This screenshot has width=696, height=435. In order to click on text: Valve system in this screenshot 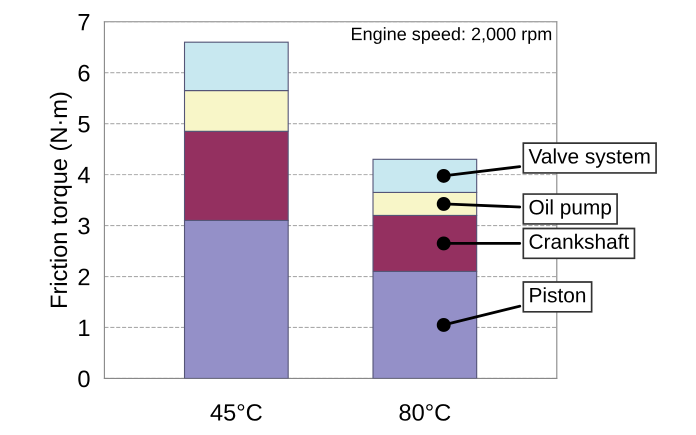, I will do `click(589, 158)`.